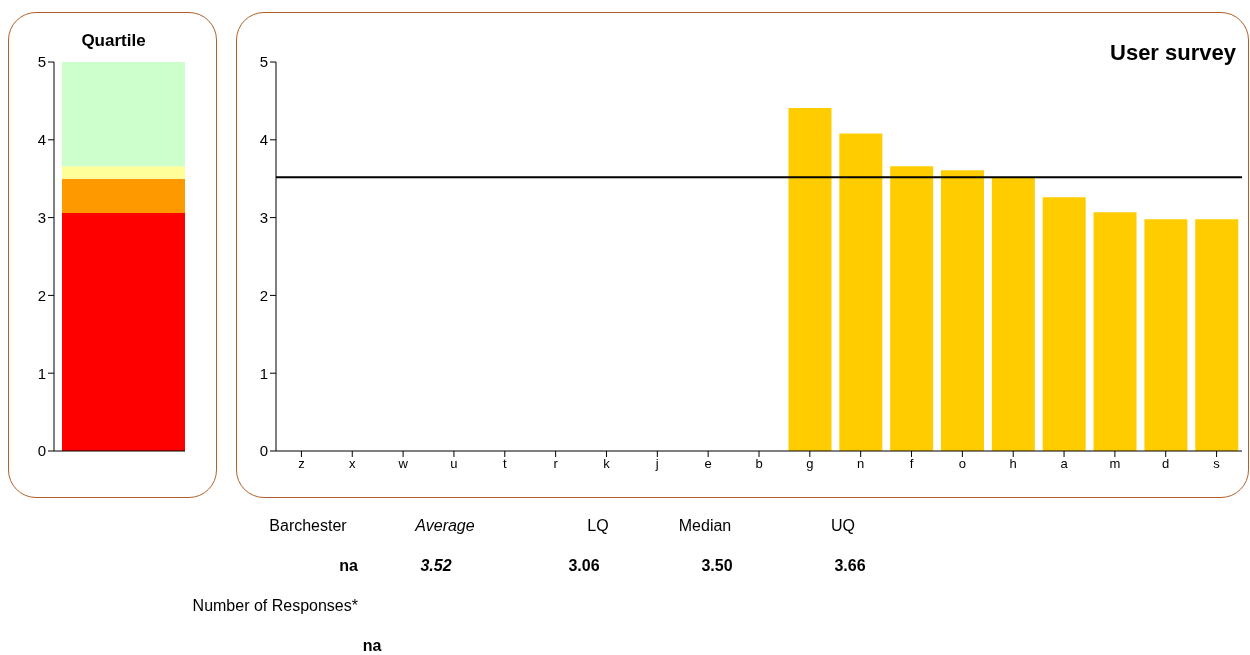 The height and width of the screenshot is (655, 1250). I want to click on chart-title: User survey, so click(1173, 53).